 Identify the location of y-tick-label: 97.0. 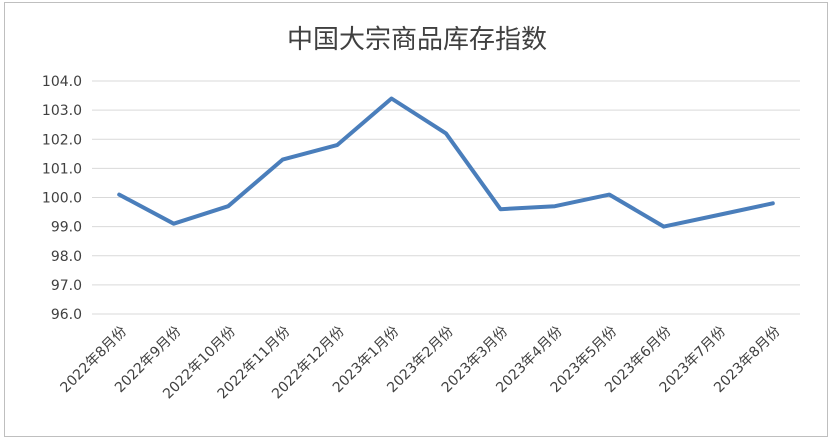
(66, 286).